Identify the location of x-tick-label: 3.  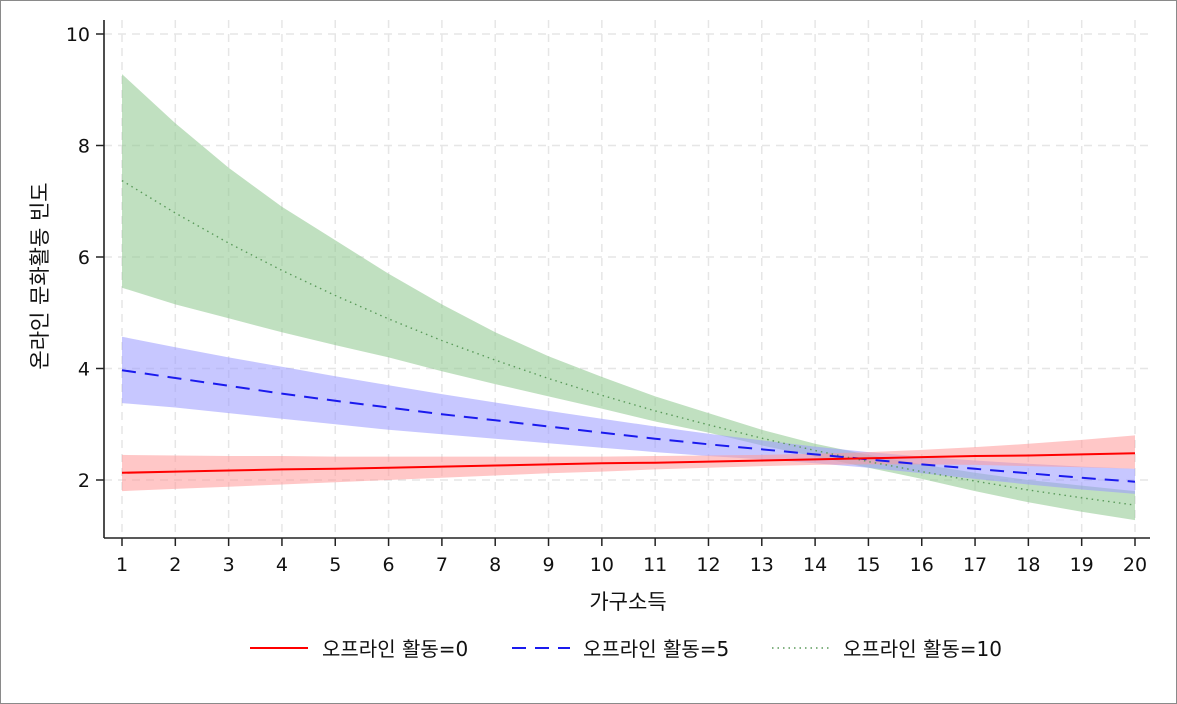
(229, 565).